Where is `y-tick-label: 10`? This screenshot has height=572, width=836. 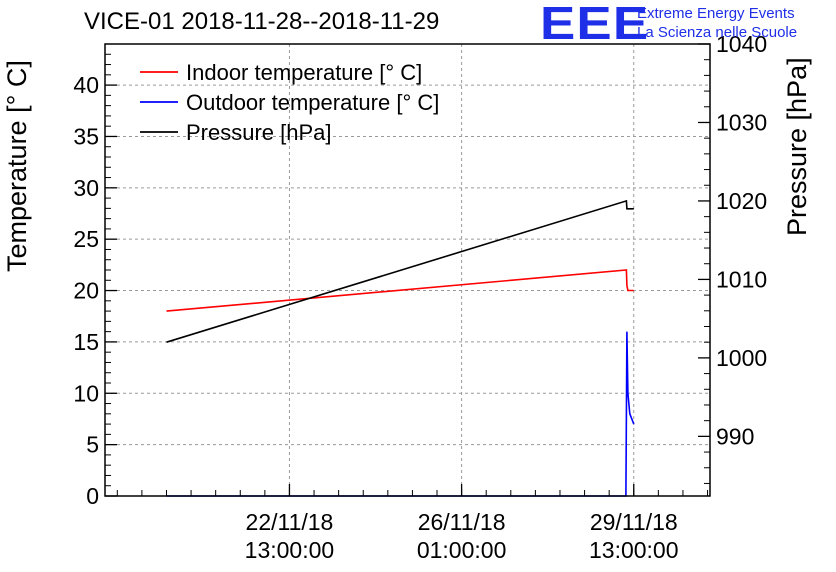
y-tick-label: 10 is located at coordinates (86, 393).